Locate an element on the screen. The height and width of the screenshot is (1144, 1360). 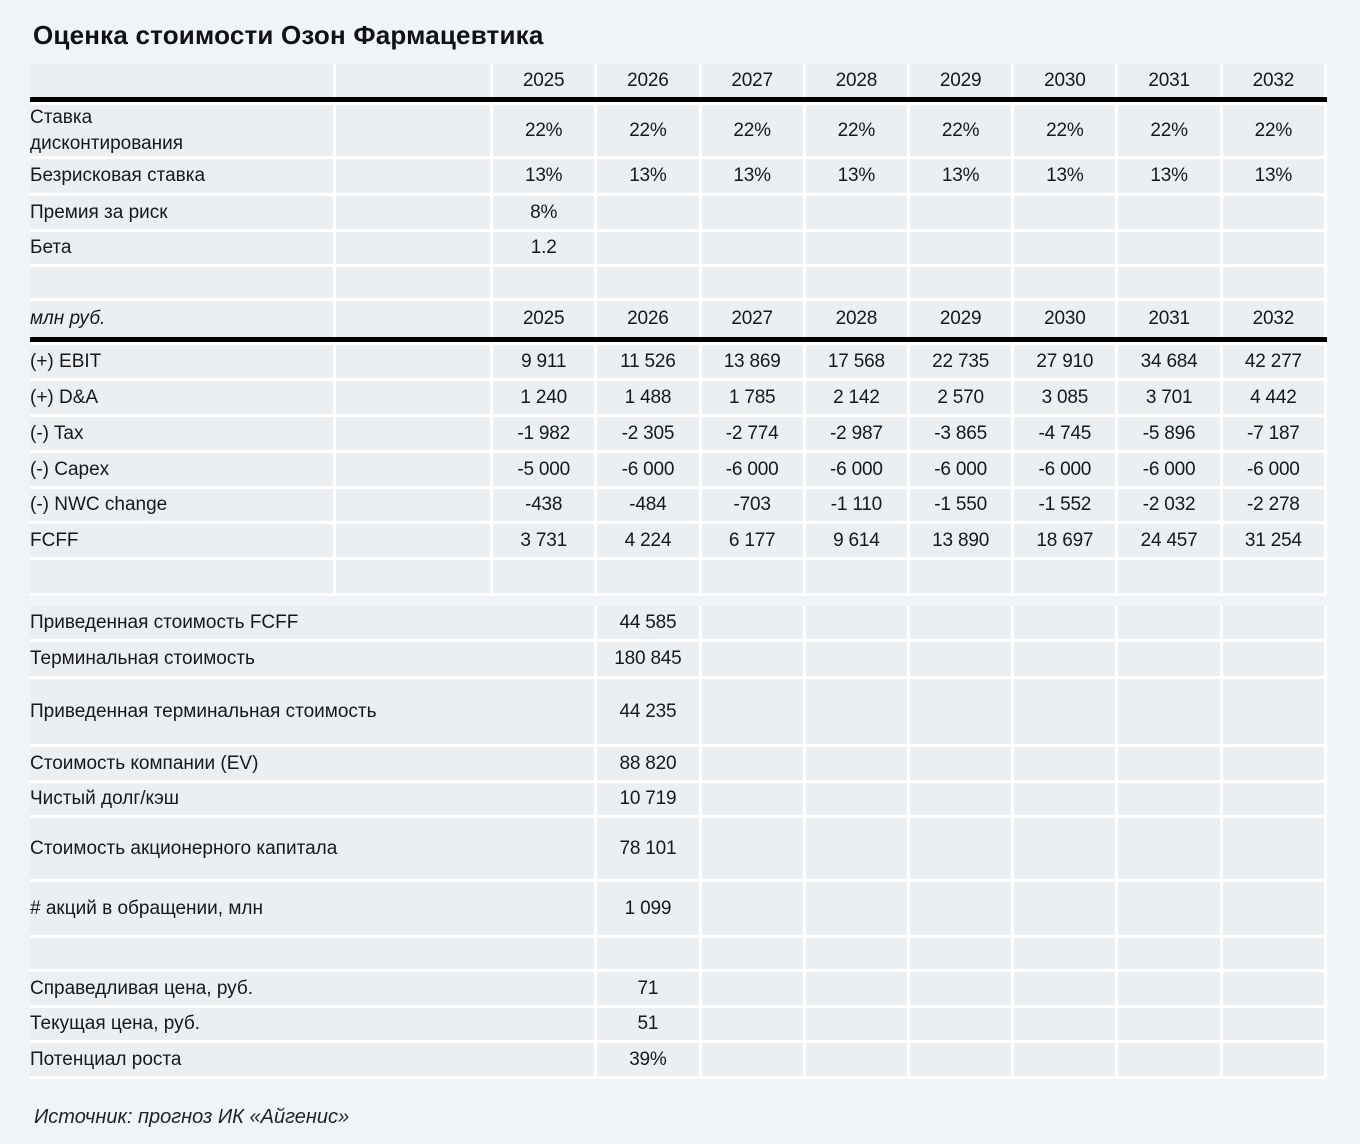
row-label-cell: Потенциал роста is located at coordinates (314, 1061).